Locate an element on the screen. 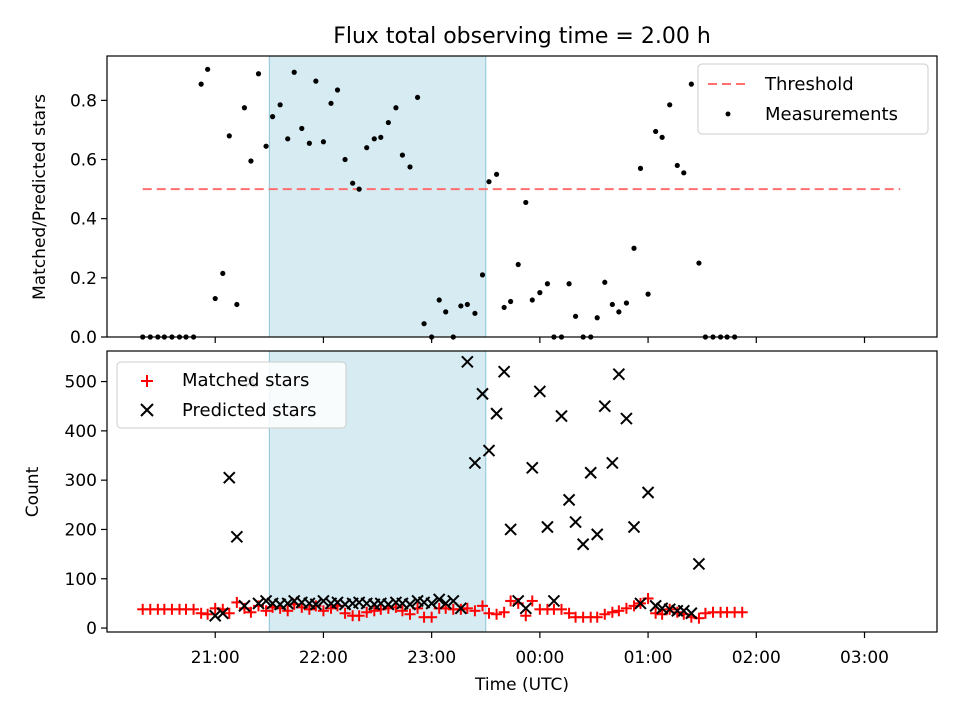 This screenshot has width=960, height=720. x-axis-label: Time (UTC) is located at coordinates (521, 685).